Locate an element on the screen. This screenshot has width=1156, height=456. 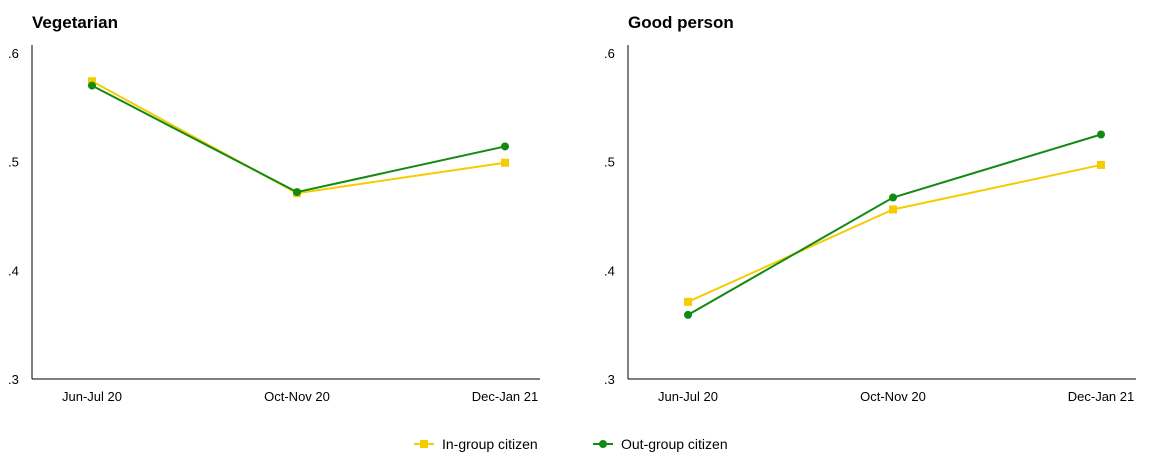
panel-title: Vegetarian is located at coordinates (75, 22).